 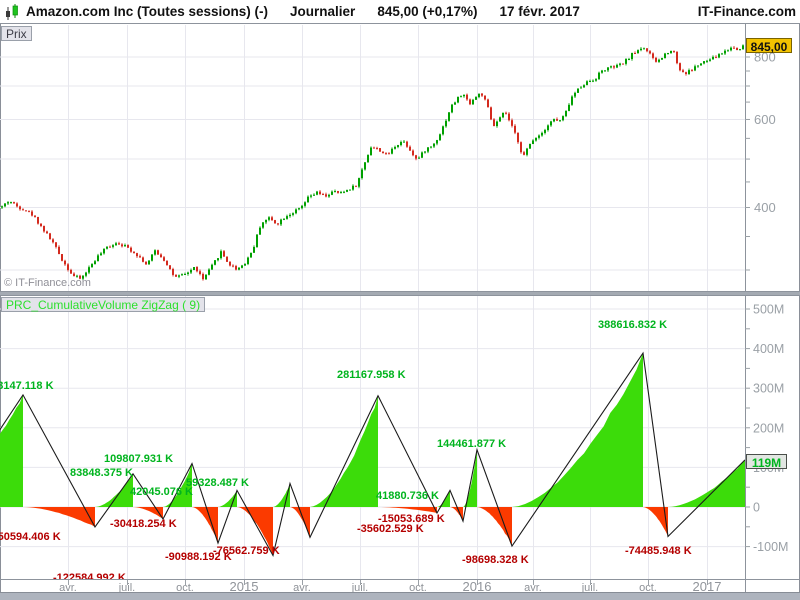 What do you see at coordinates (477, 586) in the screenshot?
I see `svg-text: 2016` at bounding box center [477, 586].